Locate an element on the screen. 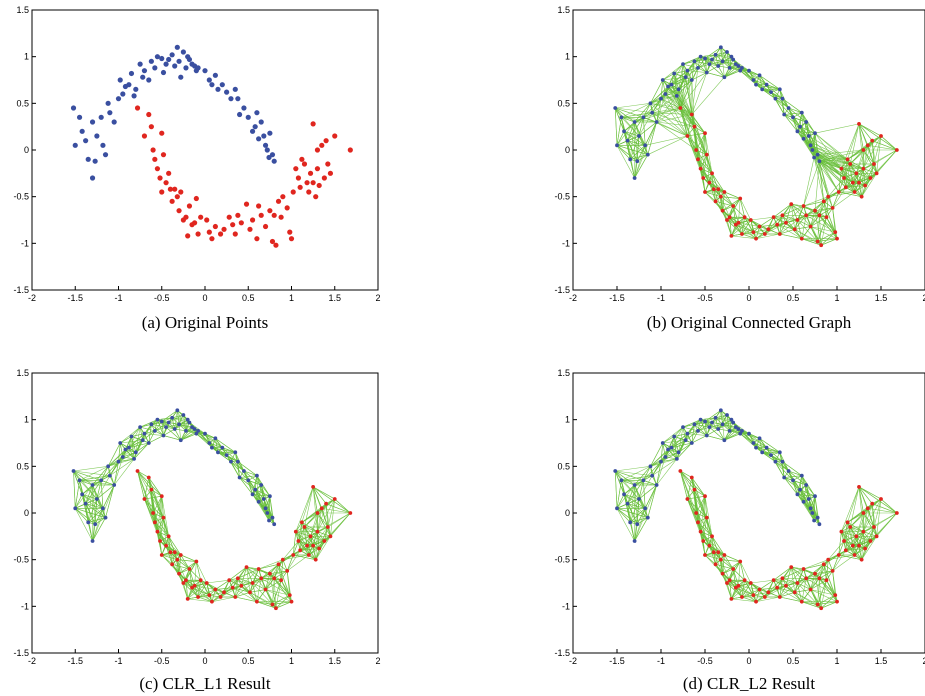  y-tick-label: 0 is located at coordinates (26, 513).